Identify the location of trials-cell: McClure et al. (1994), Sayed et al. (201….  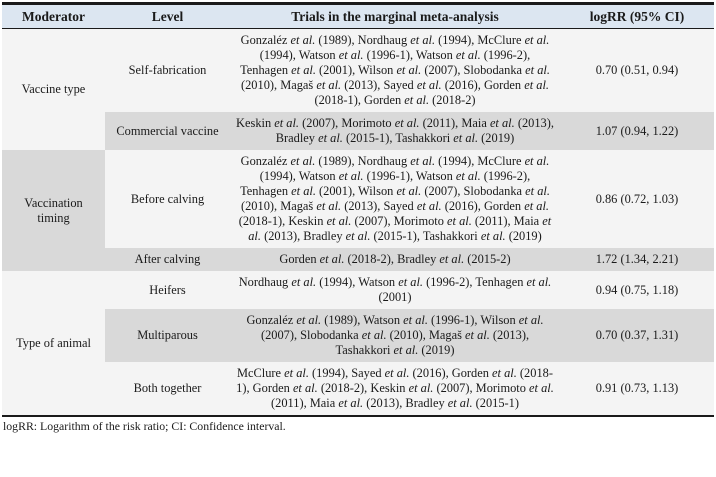
(395, 388).